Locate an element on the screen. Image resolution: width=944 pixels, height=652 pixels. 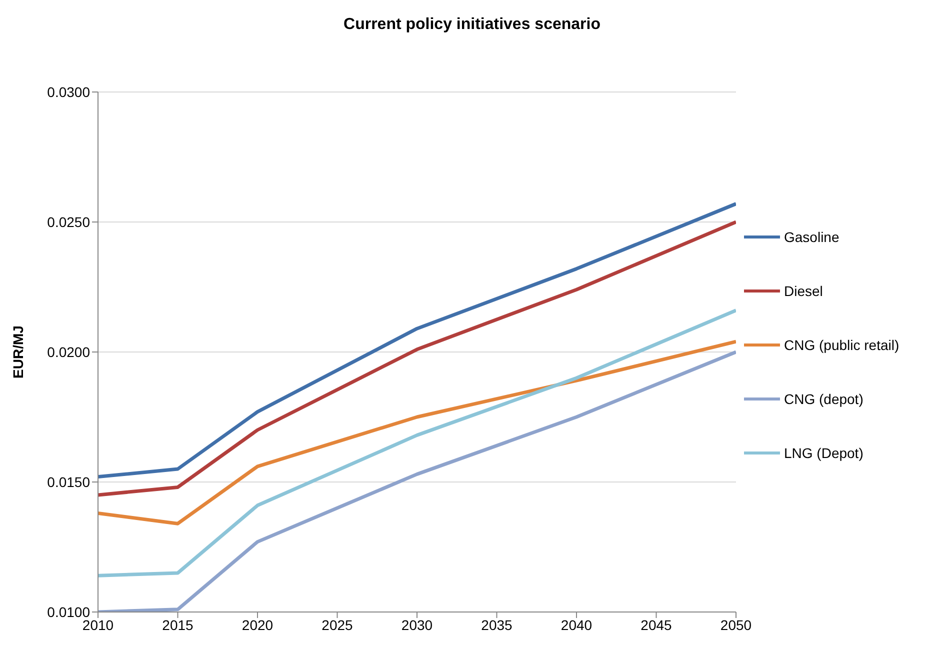
legend-label: Gasoline is located at coordinates (812, 236).